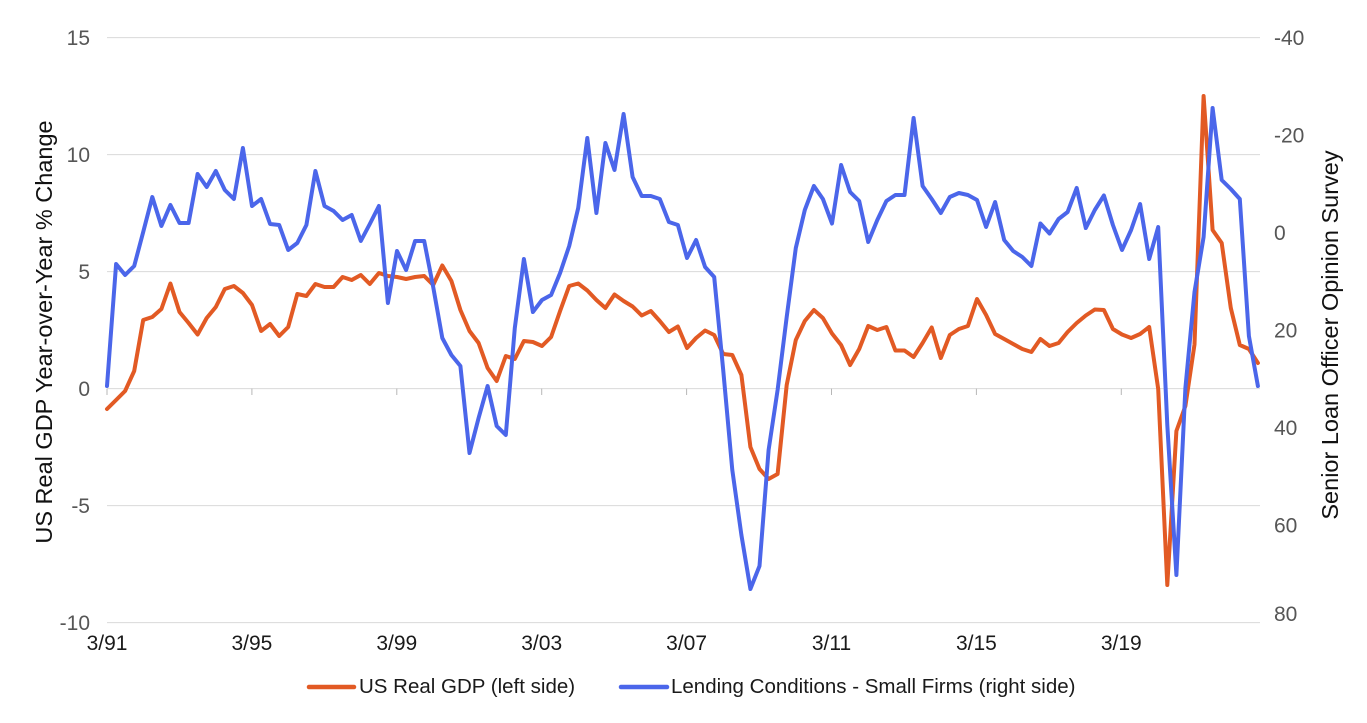 Image resolution: width=1367 pixels, height=723 pixels. What do you see at coordinates (1285, 614) in the screenshot?
I see `svg-text: 80` at bounding box center [1285, 614].